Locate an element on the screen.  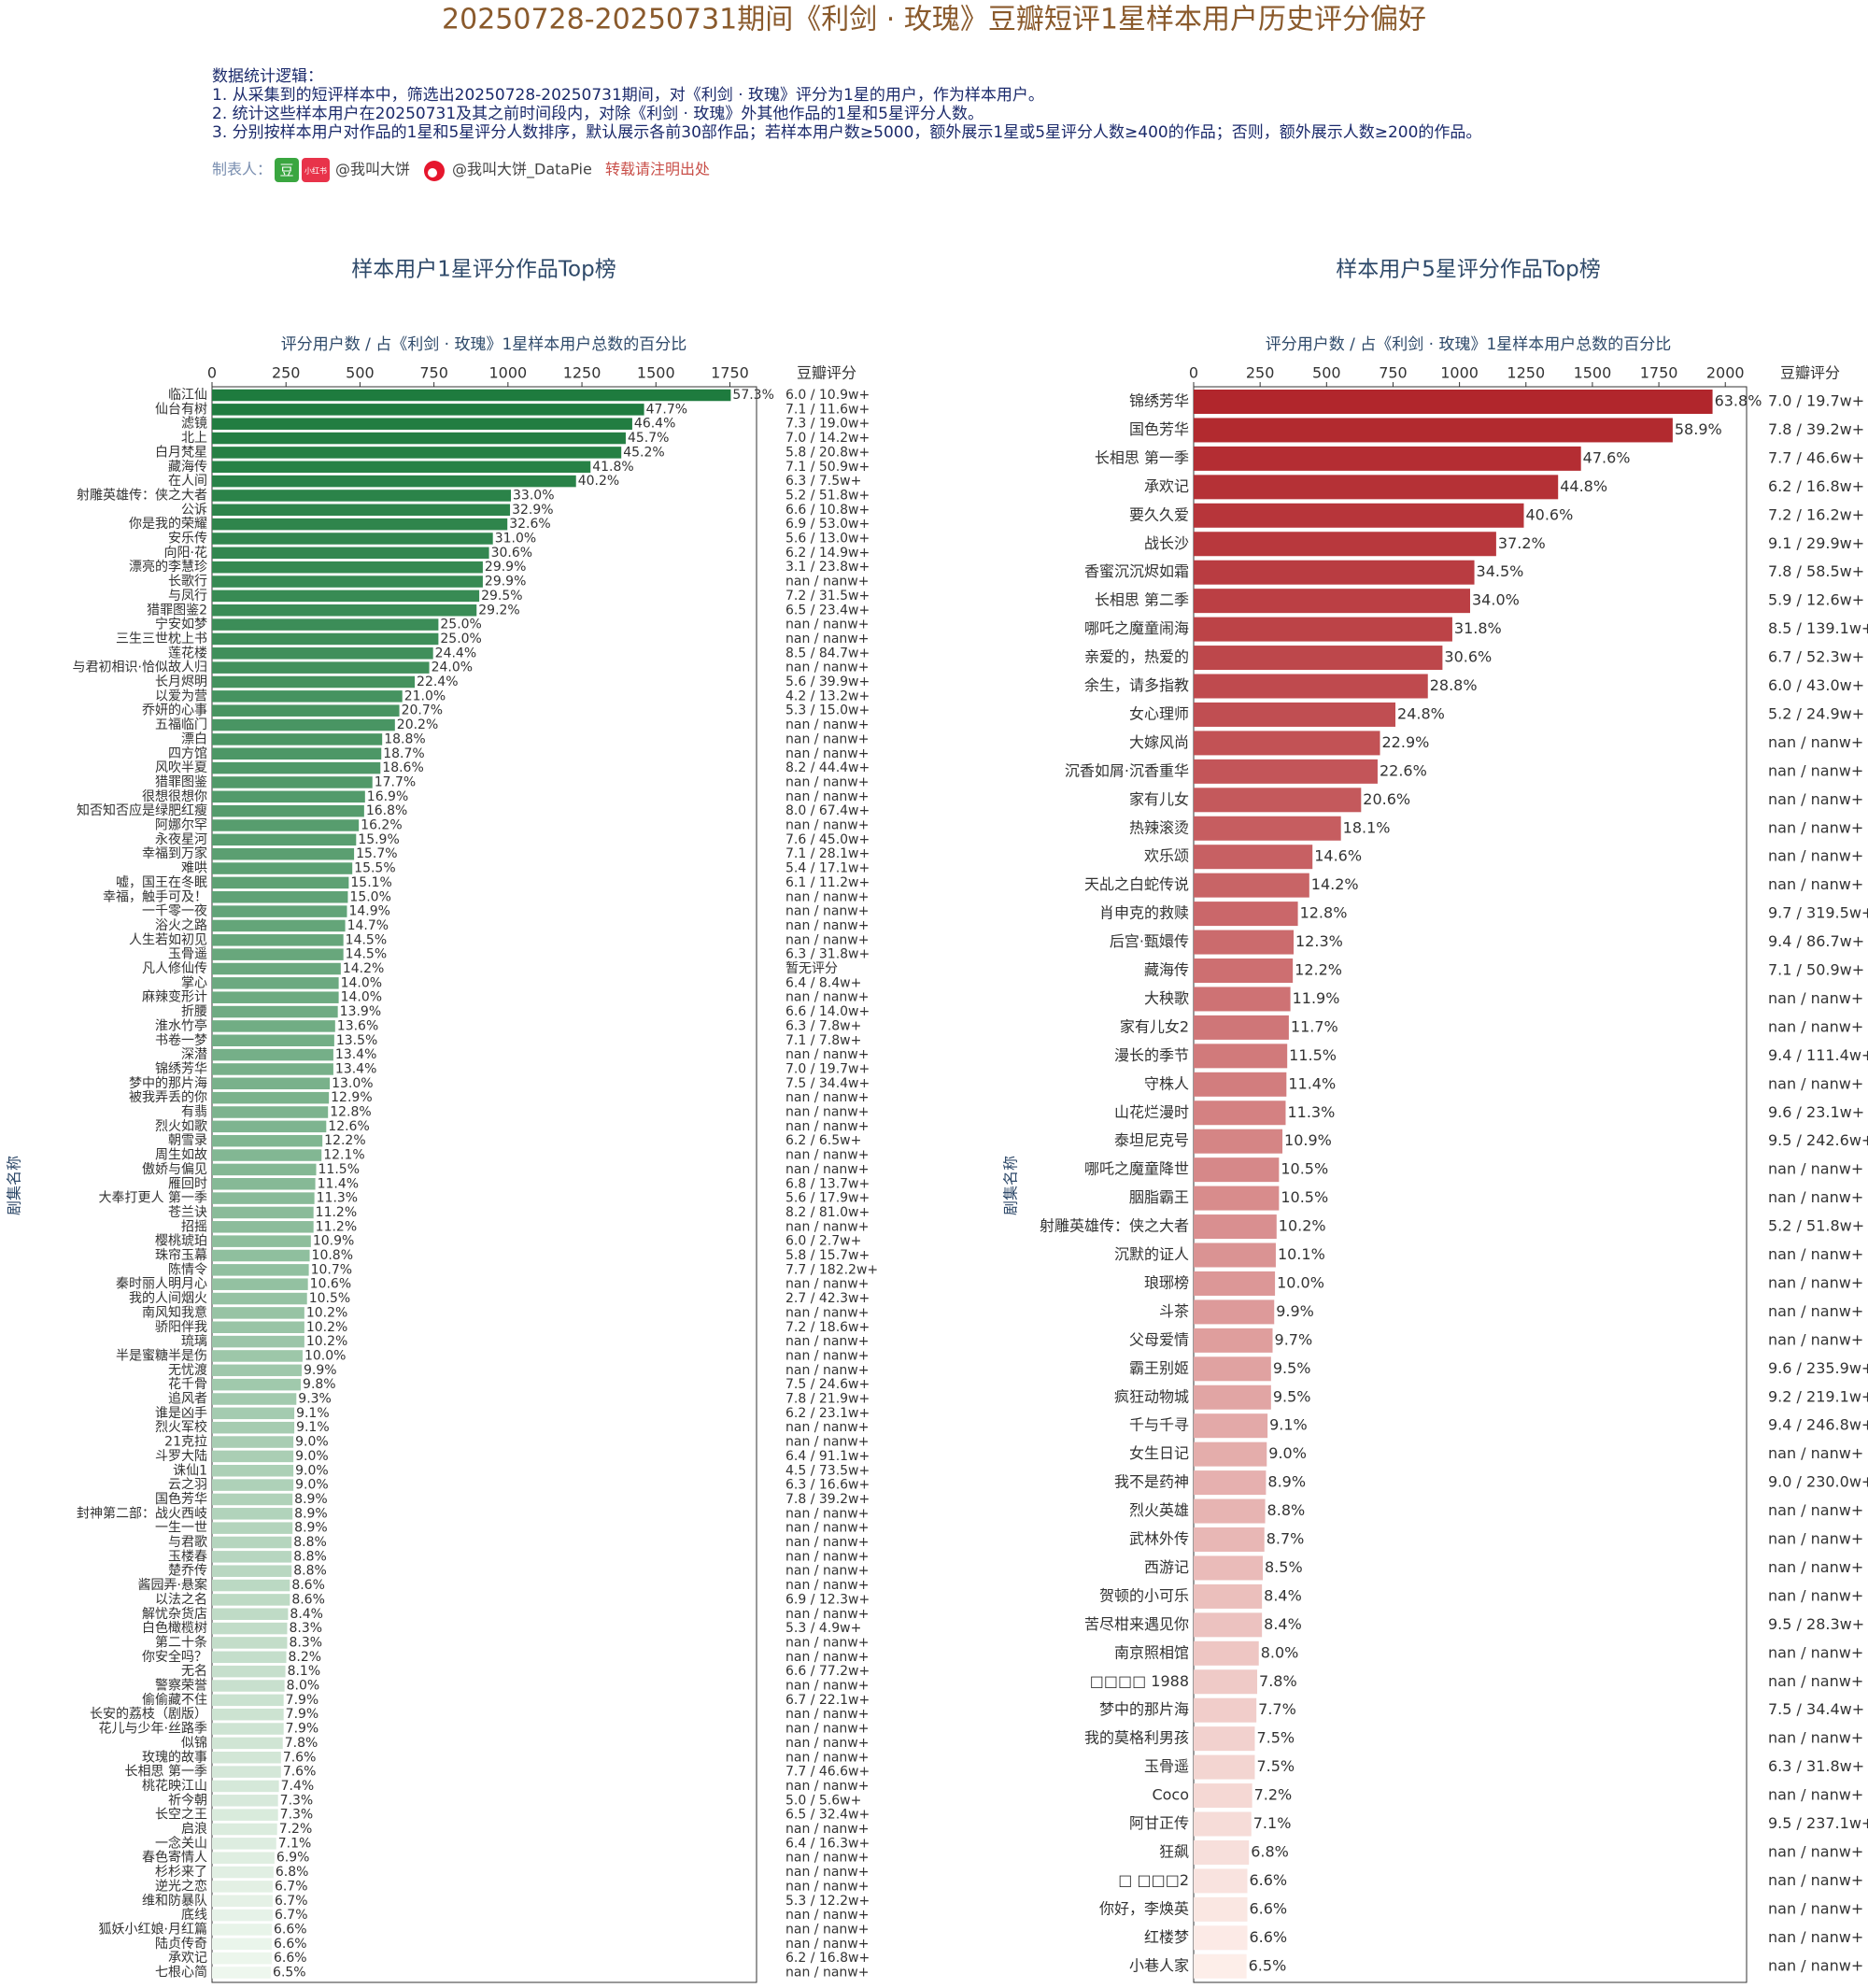
value-label: 8.3% is located at coordinates (306, 1642).